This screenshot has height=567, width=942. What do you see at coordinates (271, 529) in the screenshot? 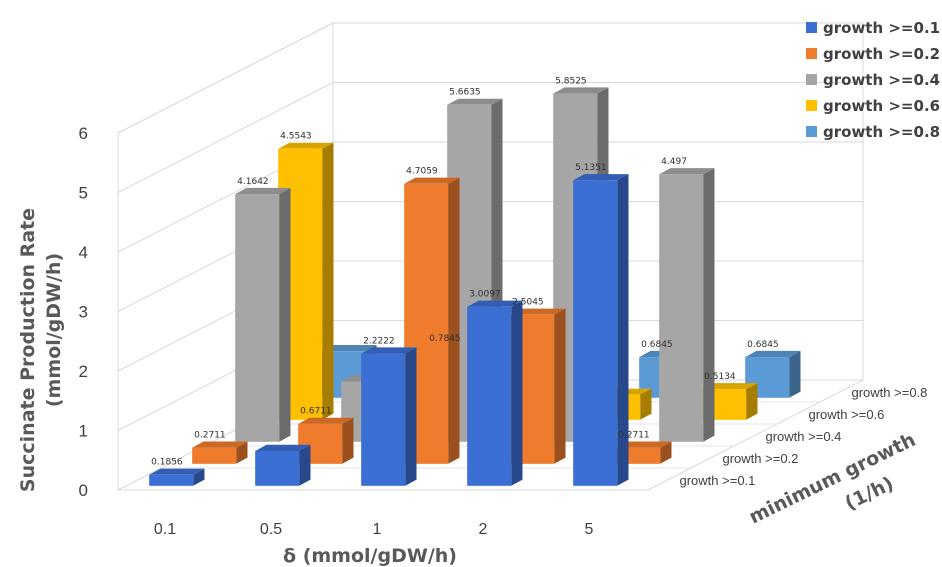
I see `x-tick-label: 0.5` at bounding box center [271, 529].